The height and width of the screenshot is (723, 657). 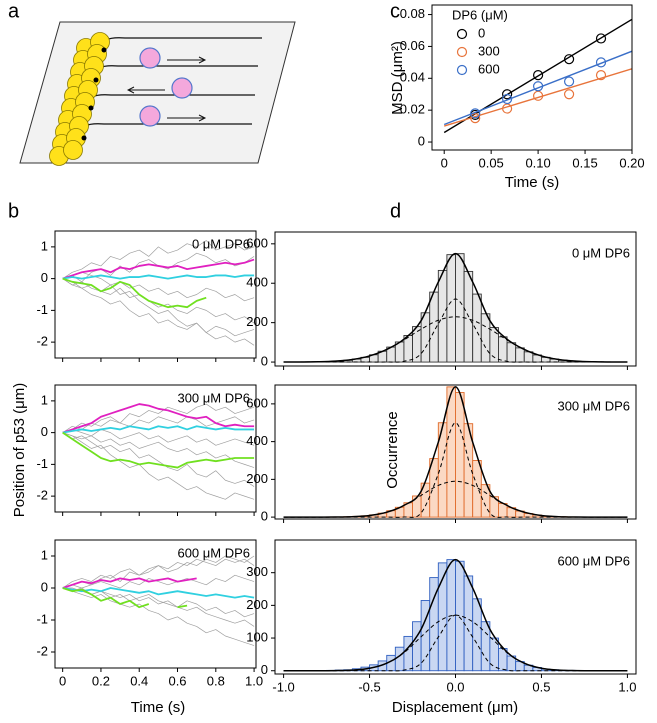 What do you see at coordinates (13, 211) in the screenshot?
I see `panel-label: b` at bounding box center [13, 211].